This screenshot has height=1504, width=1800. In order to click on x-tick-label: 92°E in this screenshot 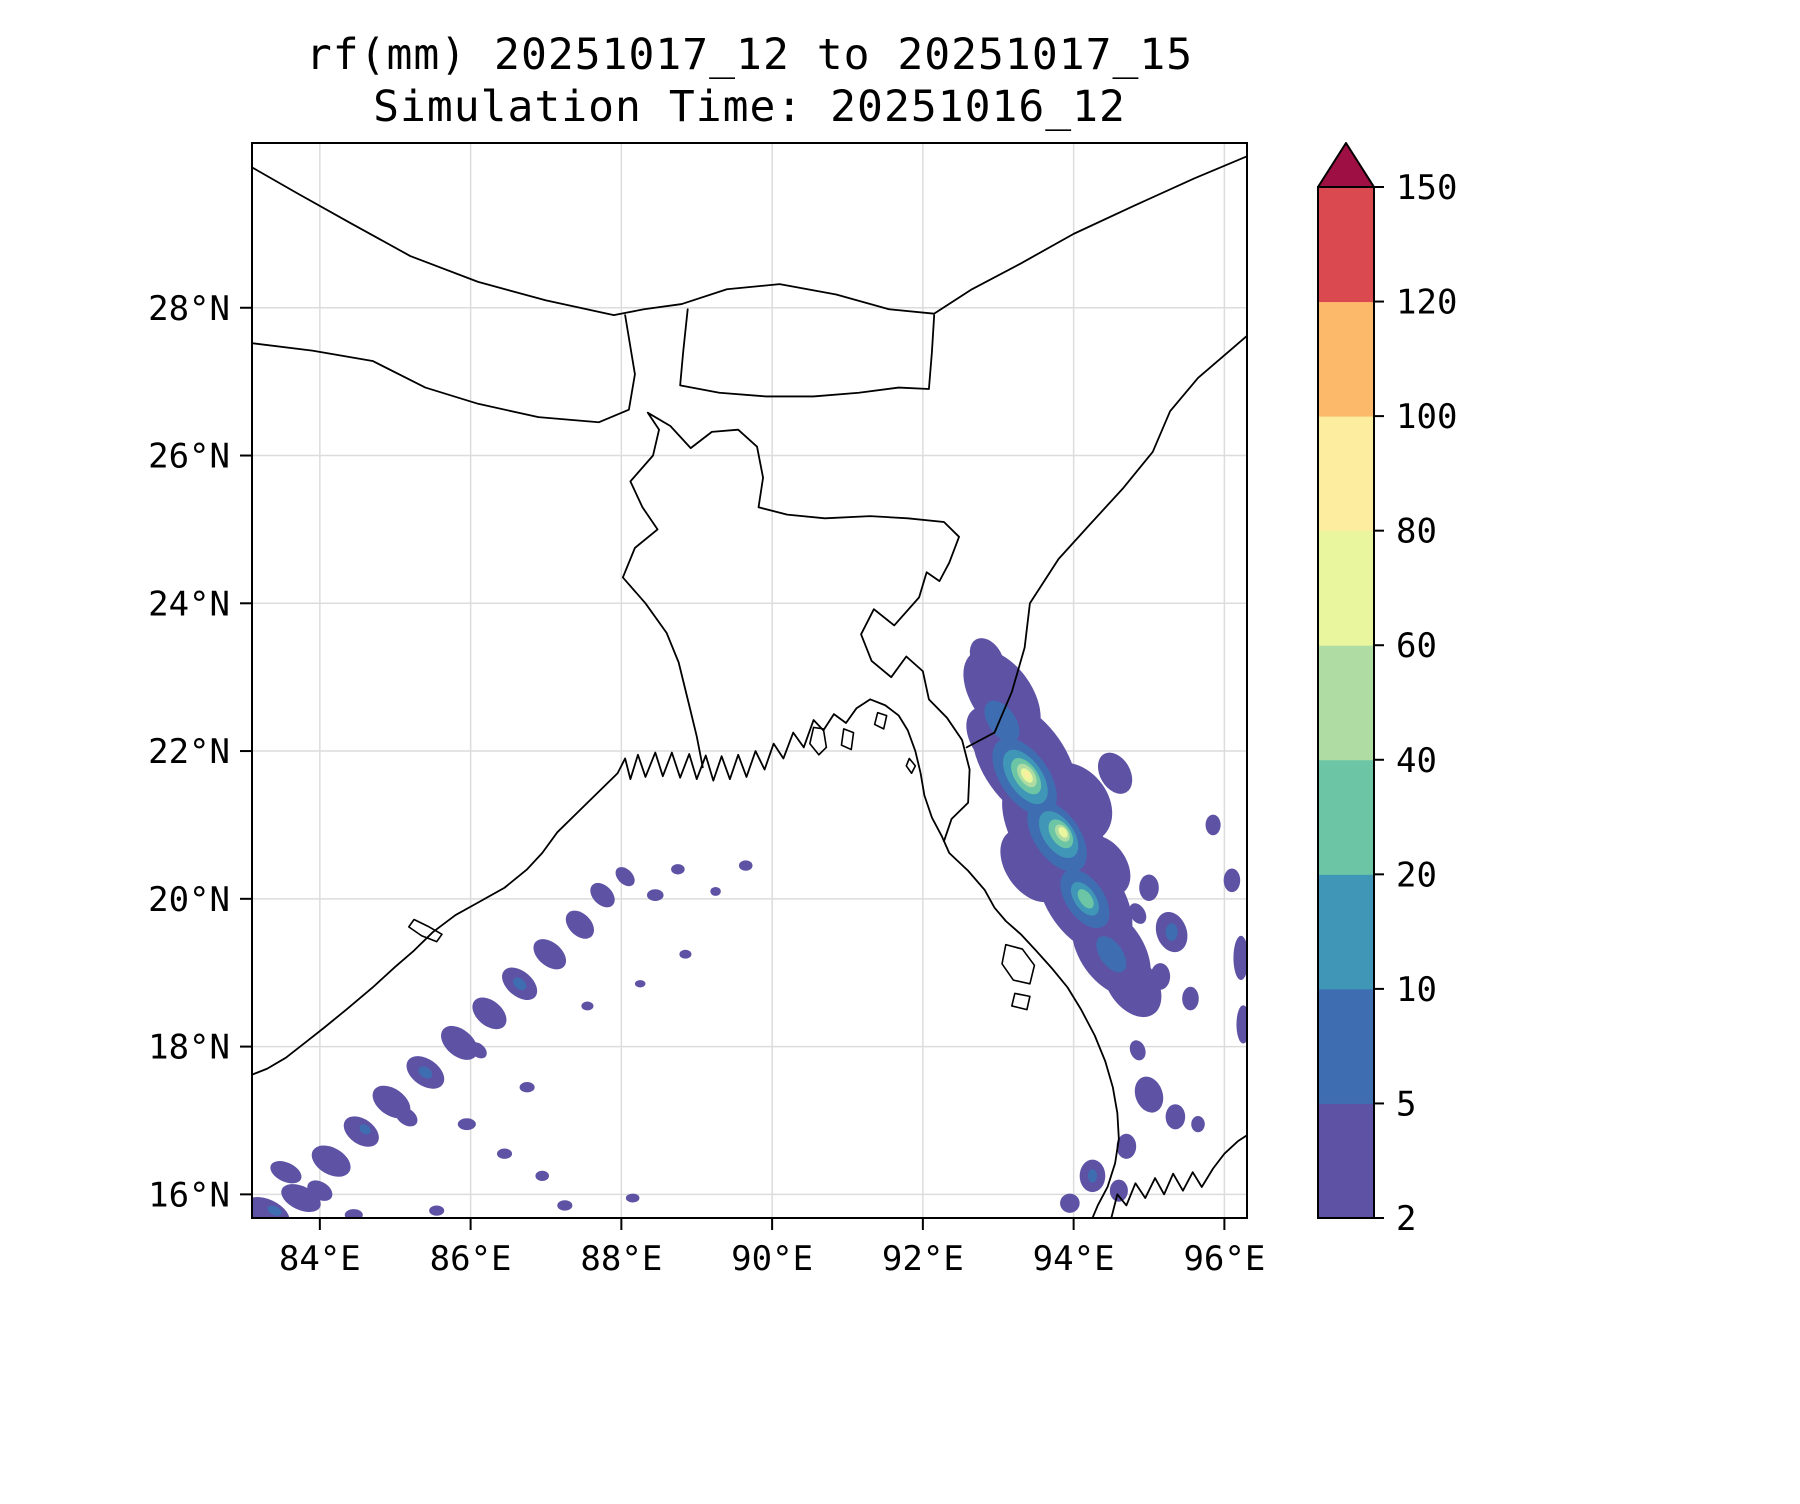, I will do `click(923, 1259)`.